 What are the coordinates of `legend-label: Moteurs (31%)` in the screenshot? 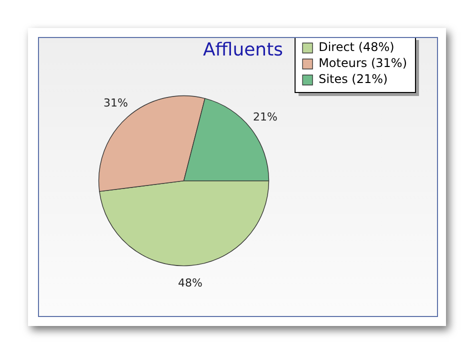 It's located at (363, 63).